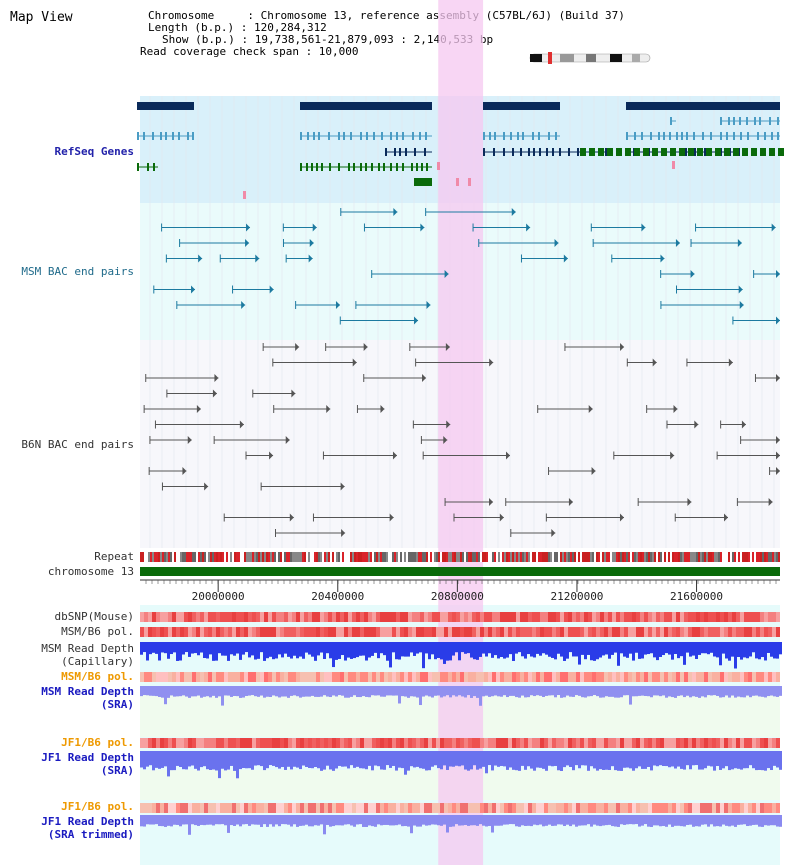 The width and height of the screenshot is (800, 865). Describe the element at coordinates (90, 571) in the screenshot. I see `label-chromosome: chromosome 13` at that location.